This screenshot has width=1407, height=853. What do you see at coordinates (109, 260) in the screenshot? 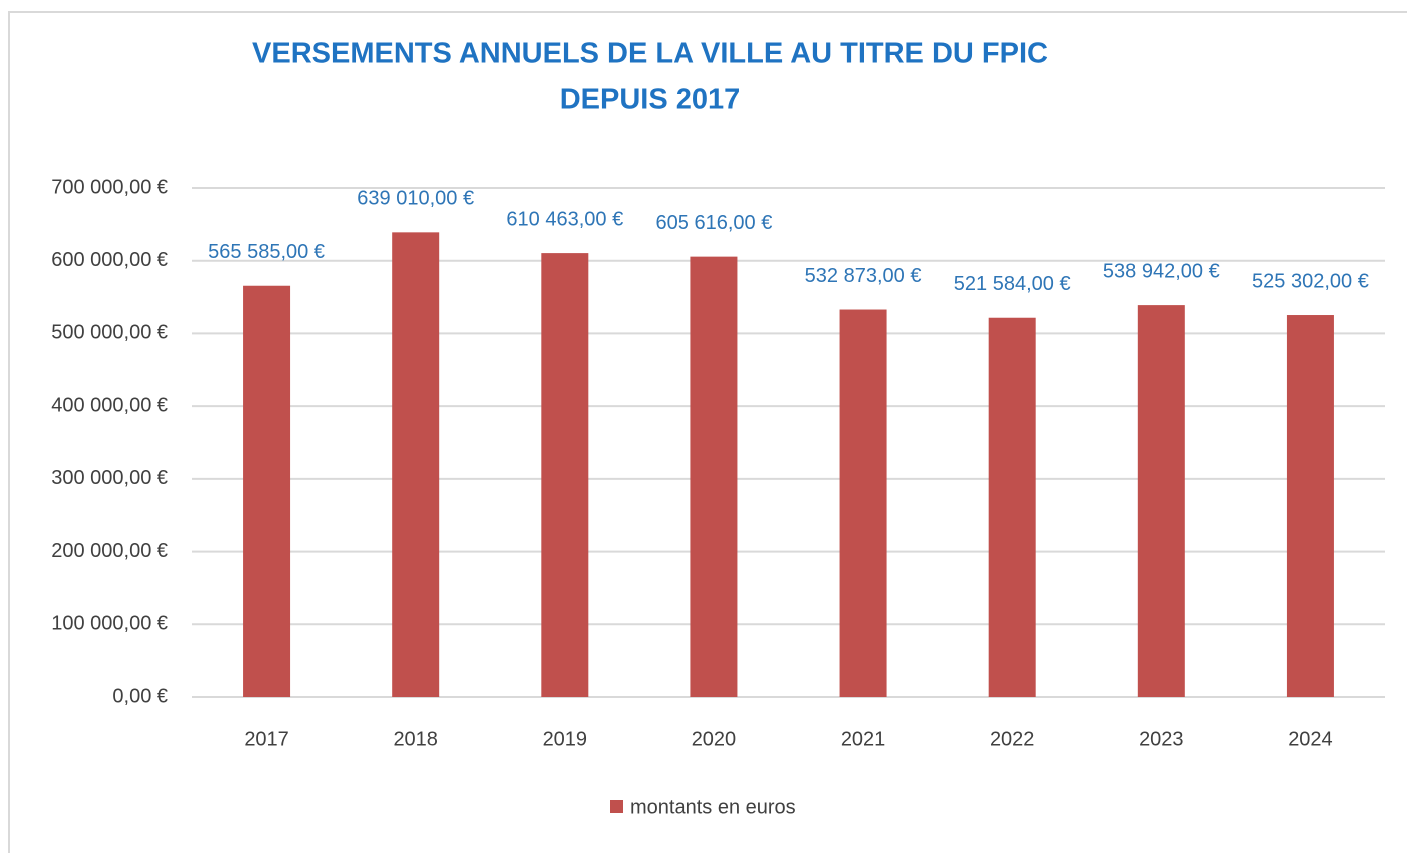
I see `y-tick-label: 600 000,00 €` at bounding box center [109, 260].